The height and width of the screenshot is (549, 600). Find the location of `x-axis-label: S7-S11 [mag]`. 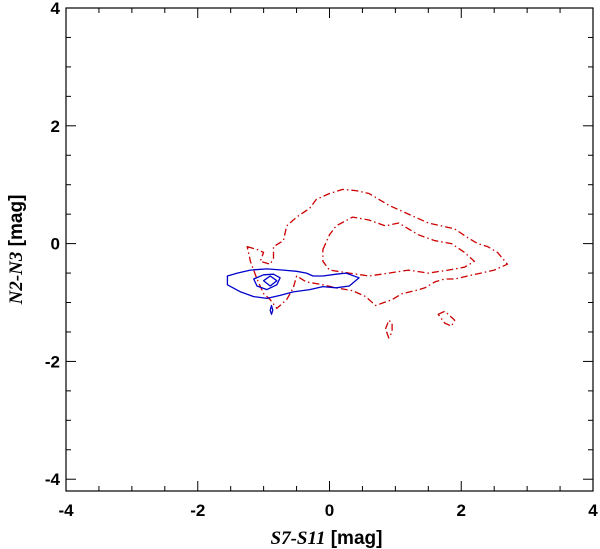

x-axis-label: S7-S11 [mag] is located at coordinates (327, 538).